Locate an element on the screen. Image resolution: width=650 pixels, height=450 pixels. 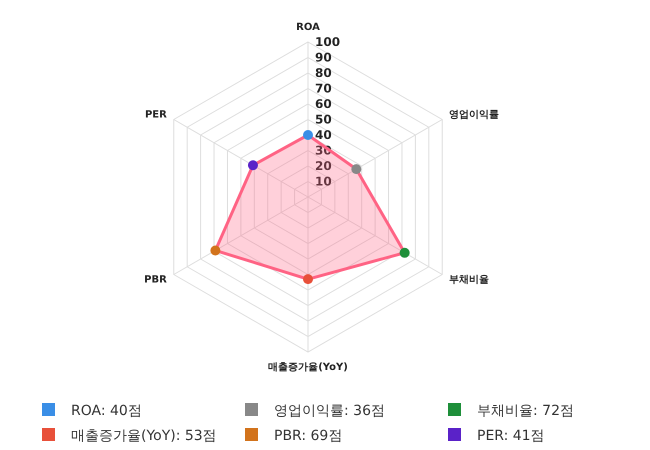
text: 부채비율: 72점 is located at coordinates (525, 411).